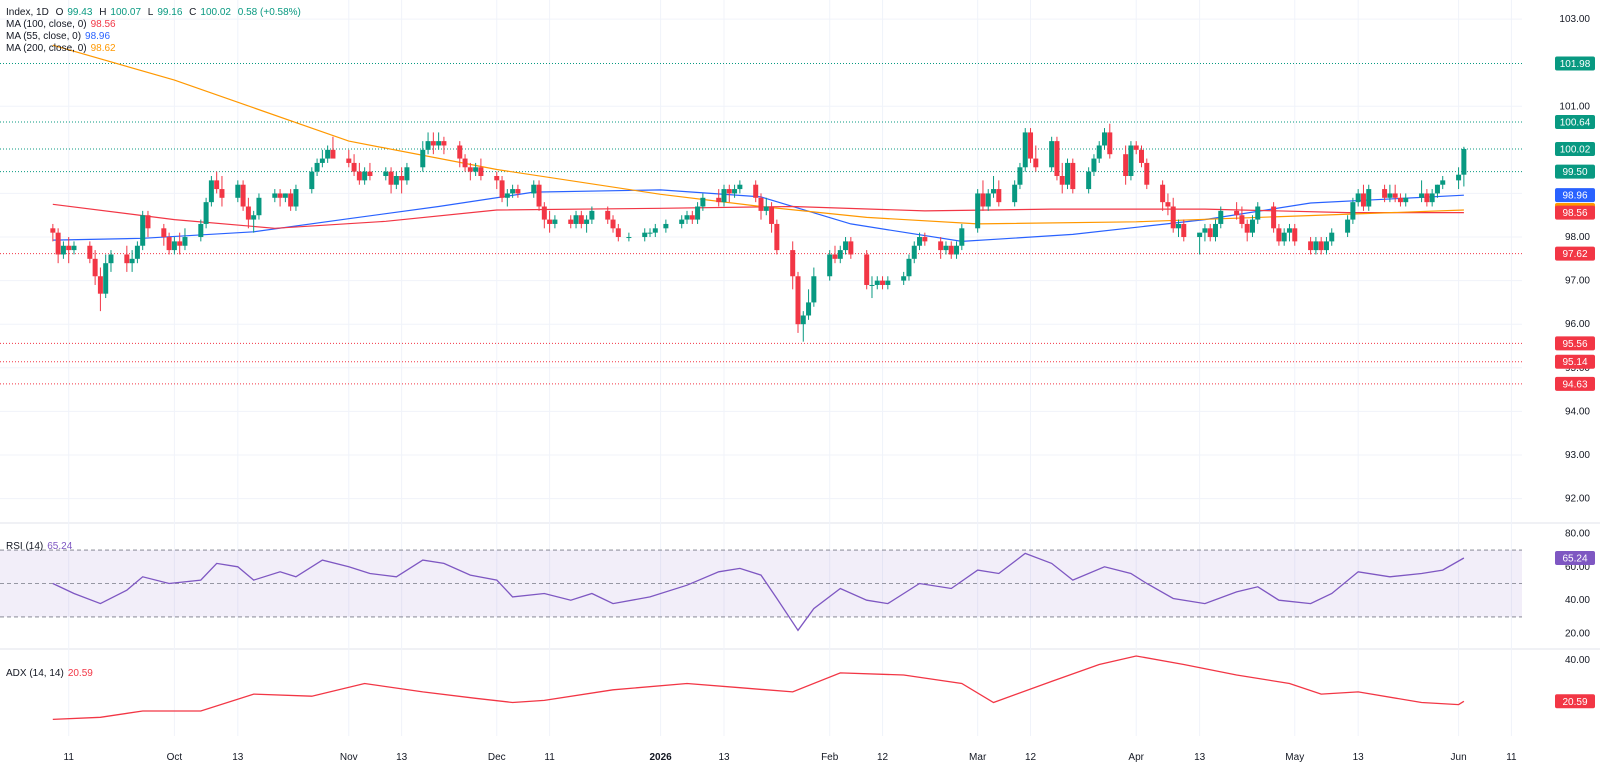  What do you see at coordinates (59, 12) in the screenshot?
I see `open-label: O` at bounding box center [59, 12].